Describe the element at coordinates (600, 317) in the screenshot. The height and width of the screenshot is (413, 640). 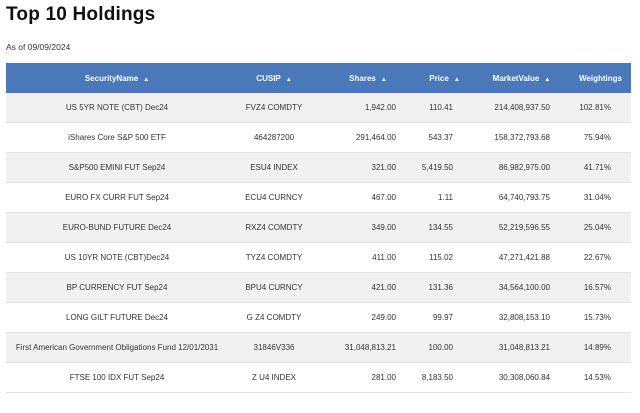
I see `weighting-cell: 15.73%` at that location.